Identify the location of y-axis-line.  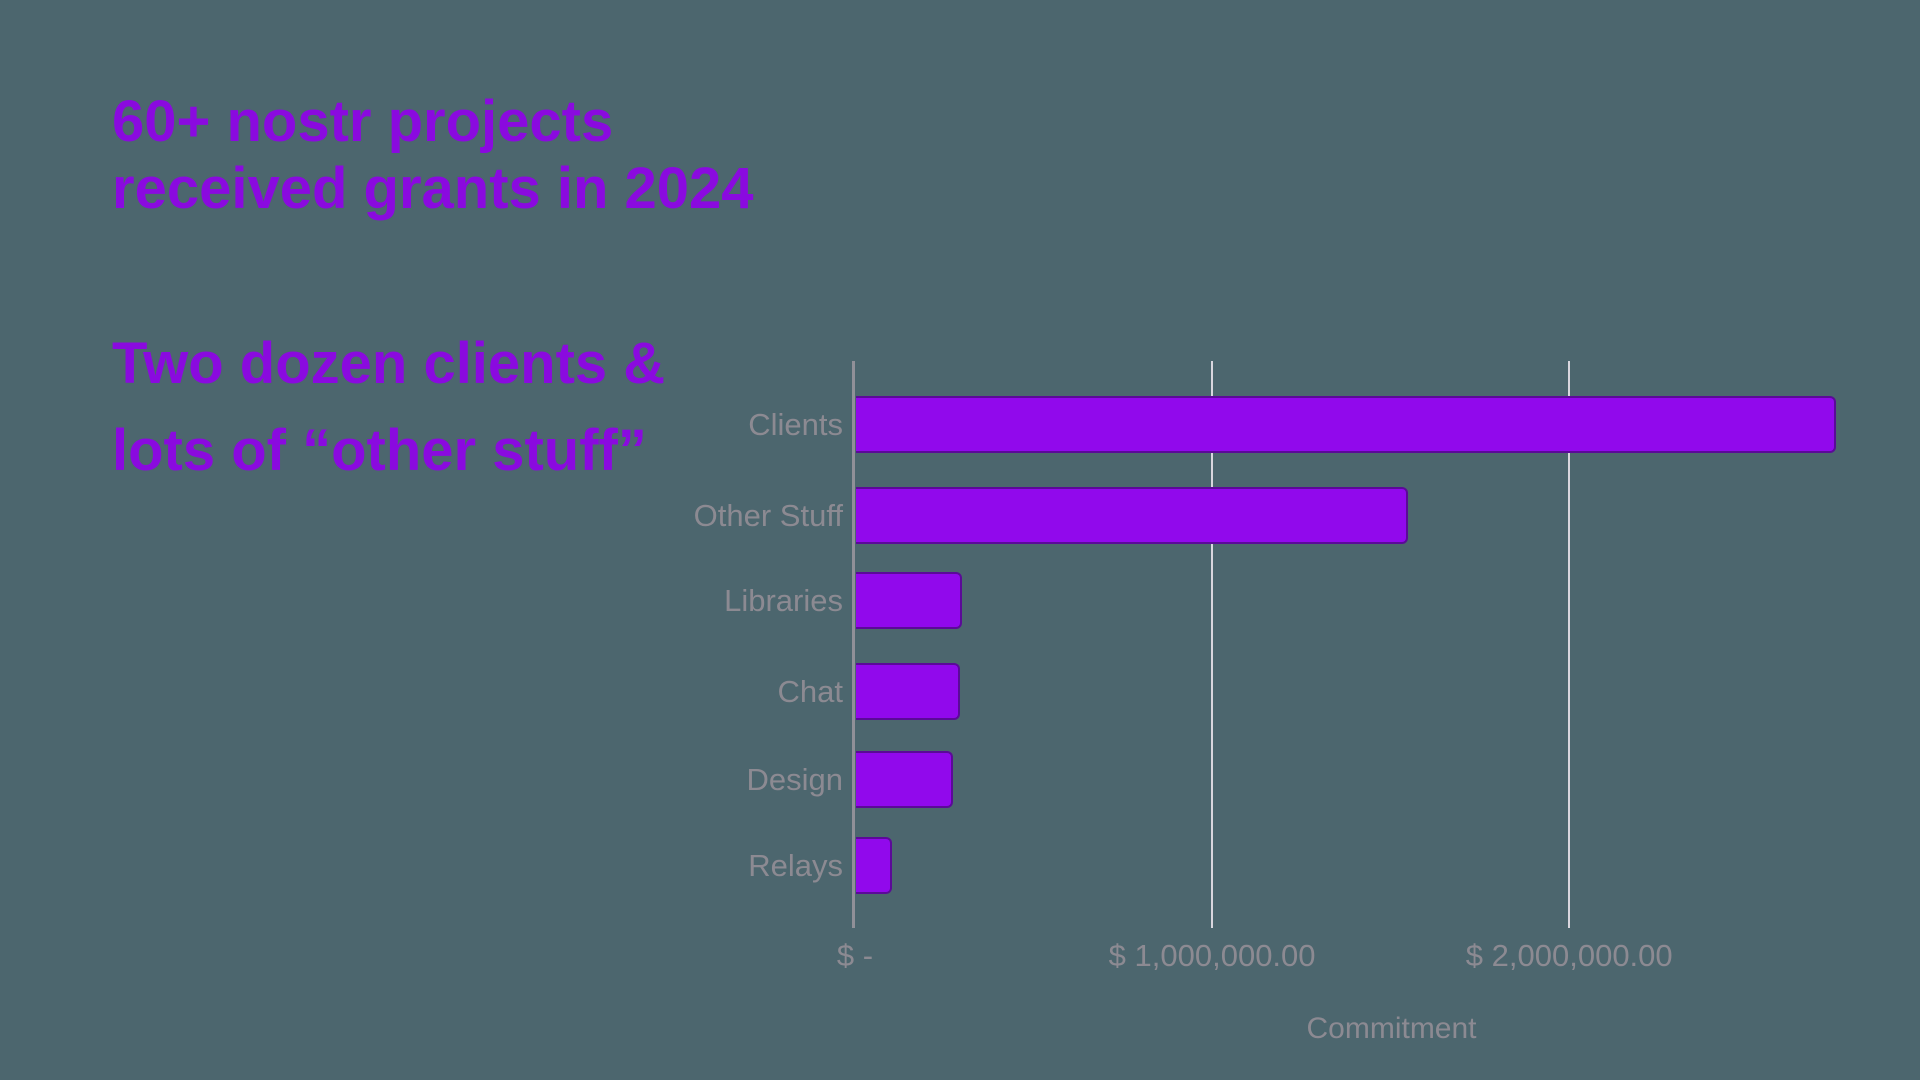
(853, 644).